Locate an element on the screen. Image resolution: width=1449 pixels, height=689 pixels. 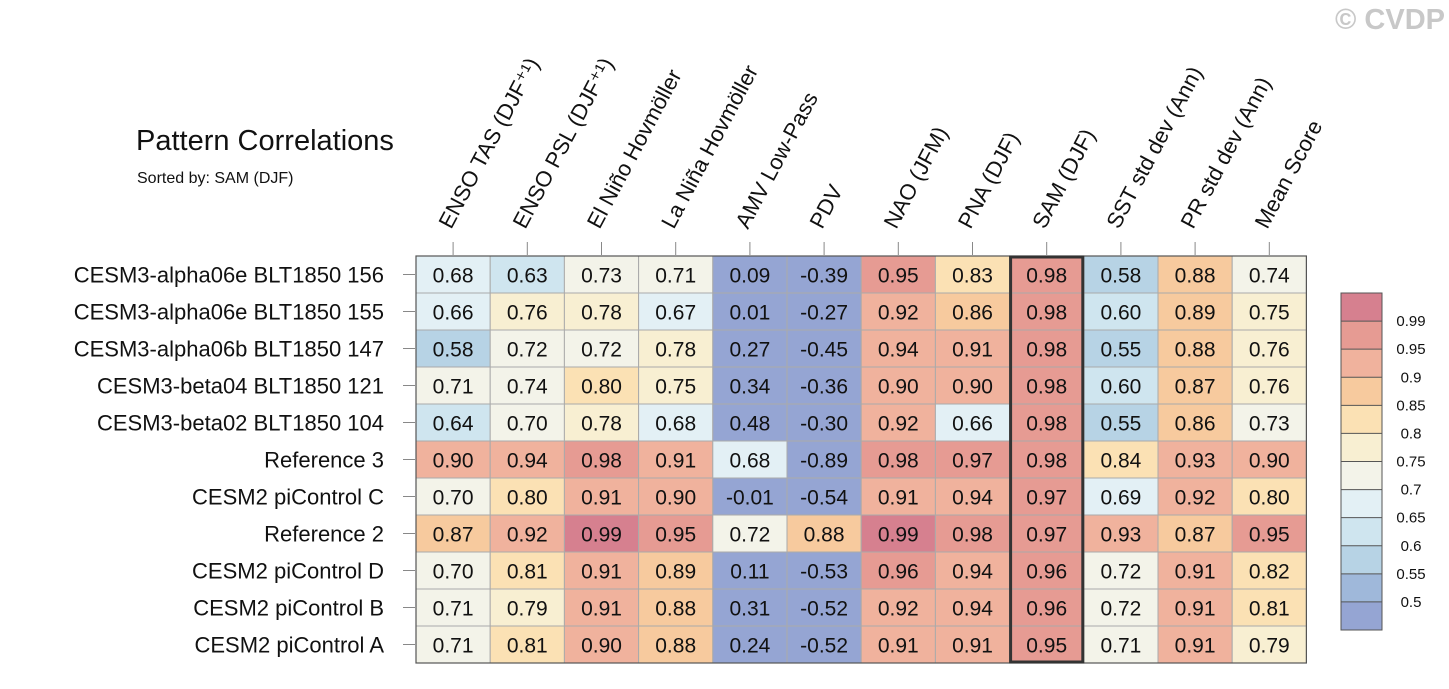
cell-value-label: 0.96 is located at coordinates (898, 572).